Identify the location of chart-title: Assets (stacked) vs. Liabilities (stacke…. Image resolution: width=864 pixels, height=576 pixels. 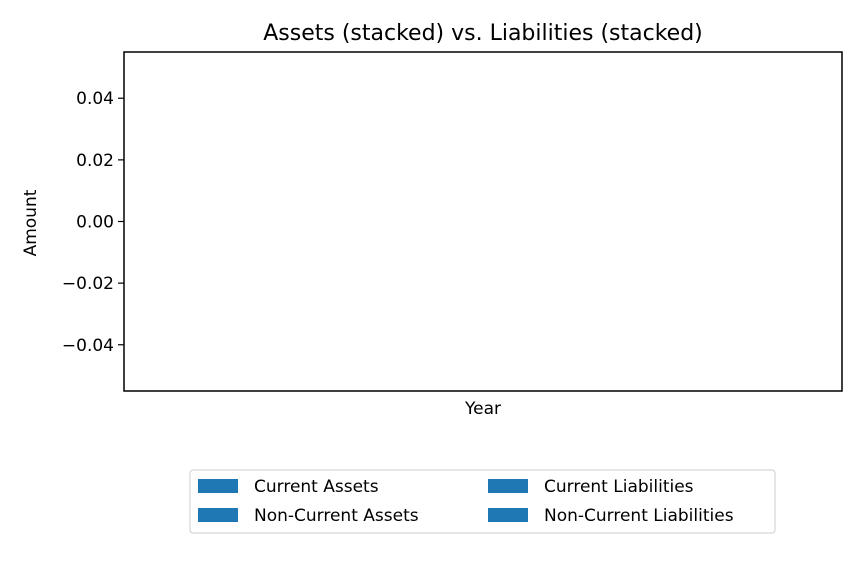
(483, 33).